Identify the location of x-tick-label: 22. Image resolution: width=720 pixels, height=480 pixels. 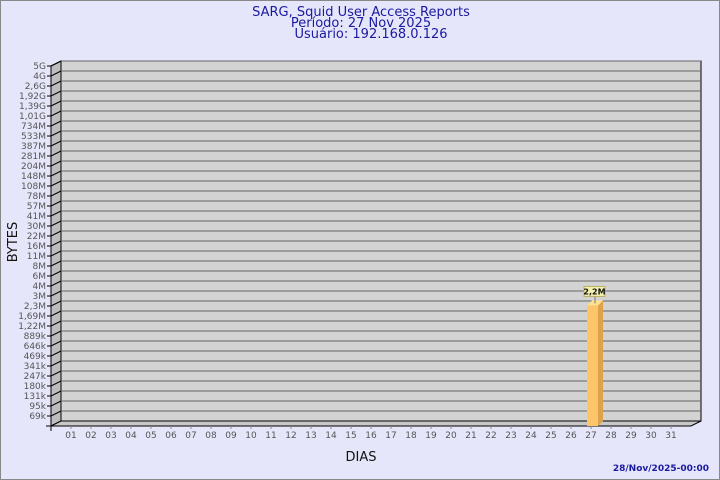
(490, 436).